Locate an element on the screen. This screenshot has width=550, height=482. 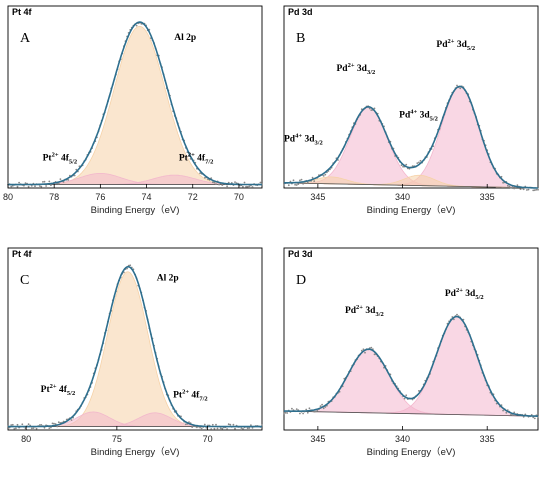
fitted-envelope is located at coordinates (411, 137).